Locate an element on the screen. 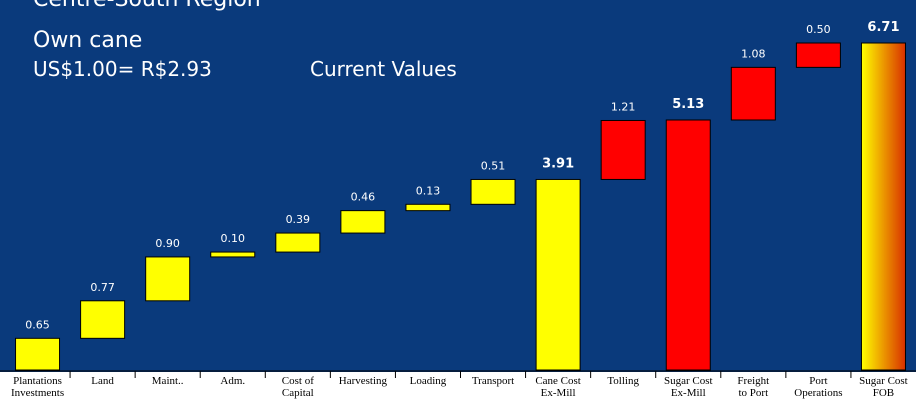  x-tick-label-line: Port is located at coordinates (818, 381).